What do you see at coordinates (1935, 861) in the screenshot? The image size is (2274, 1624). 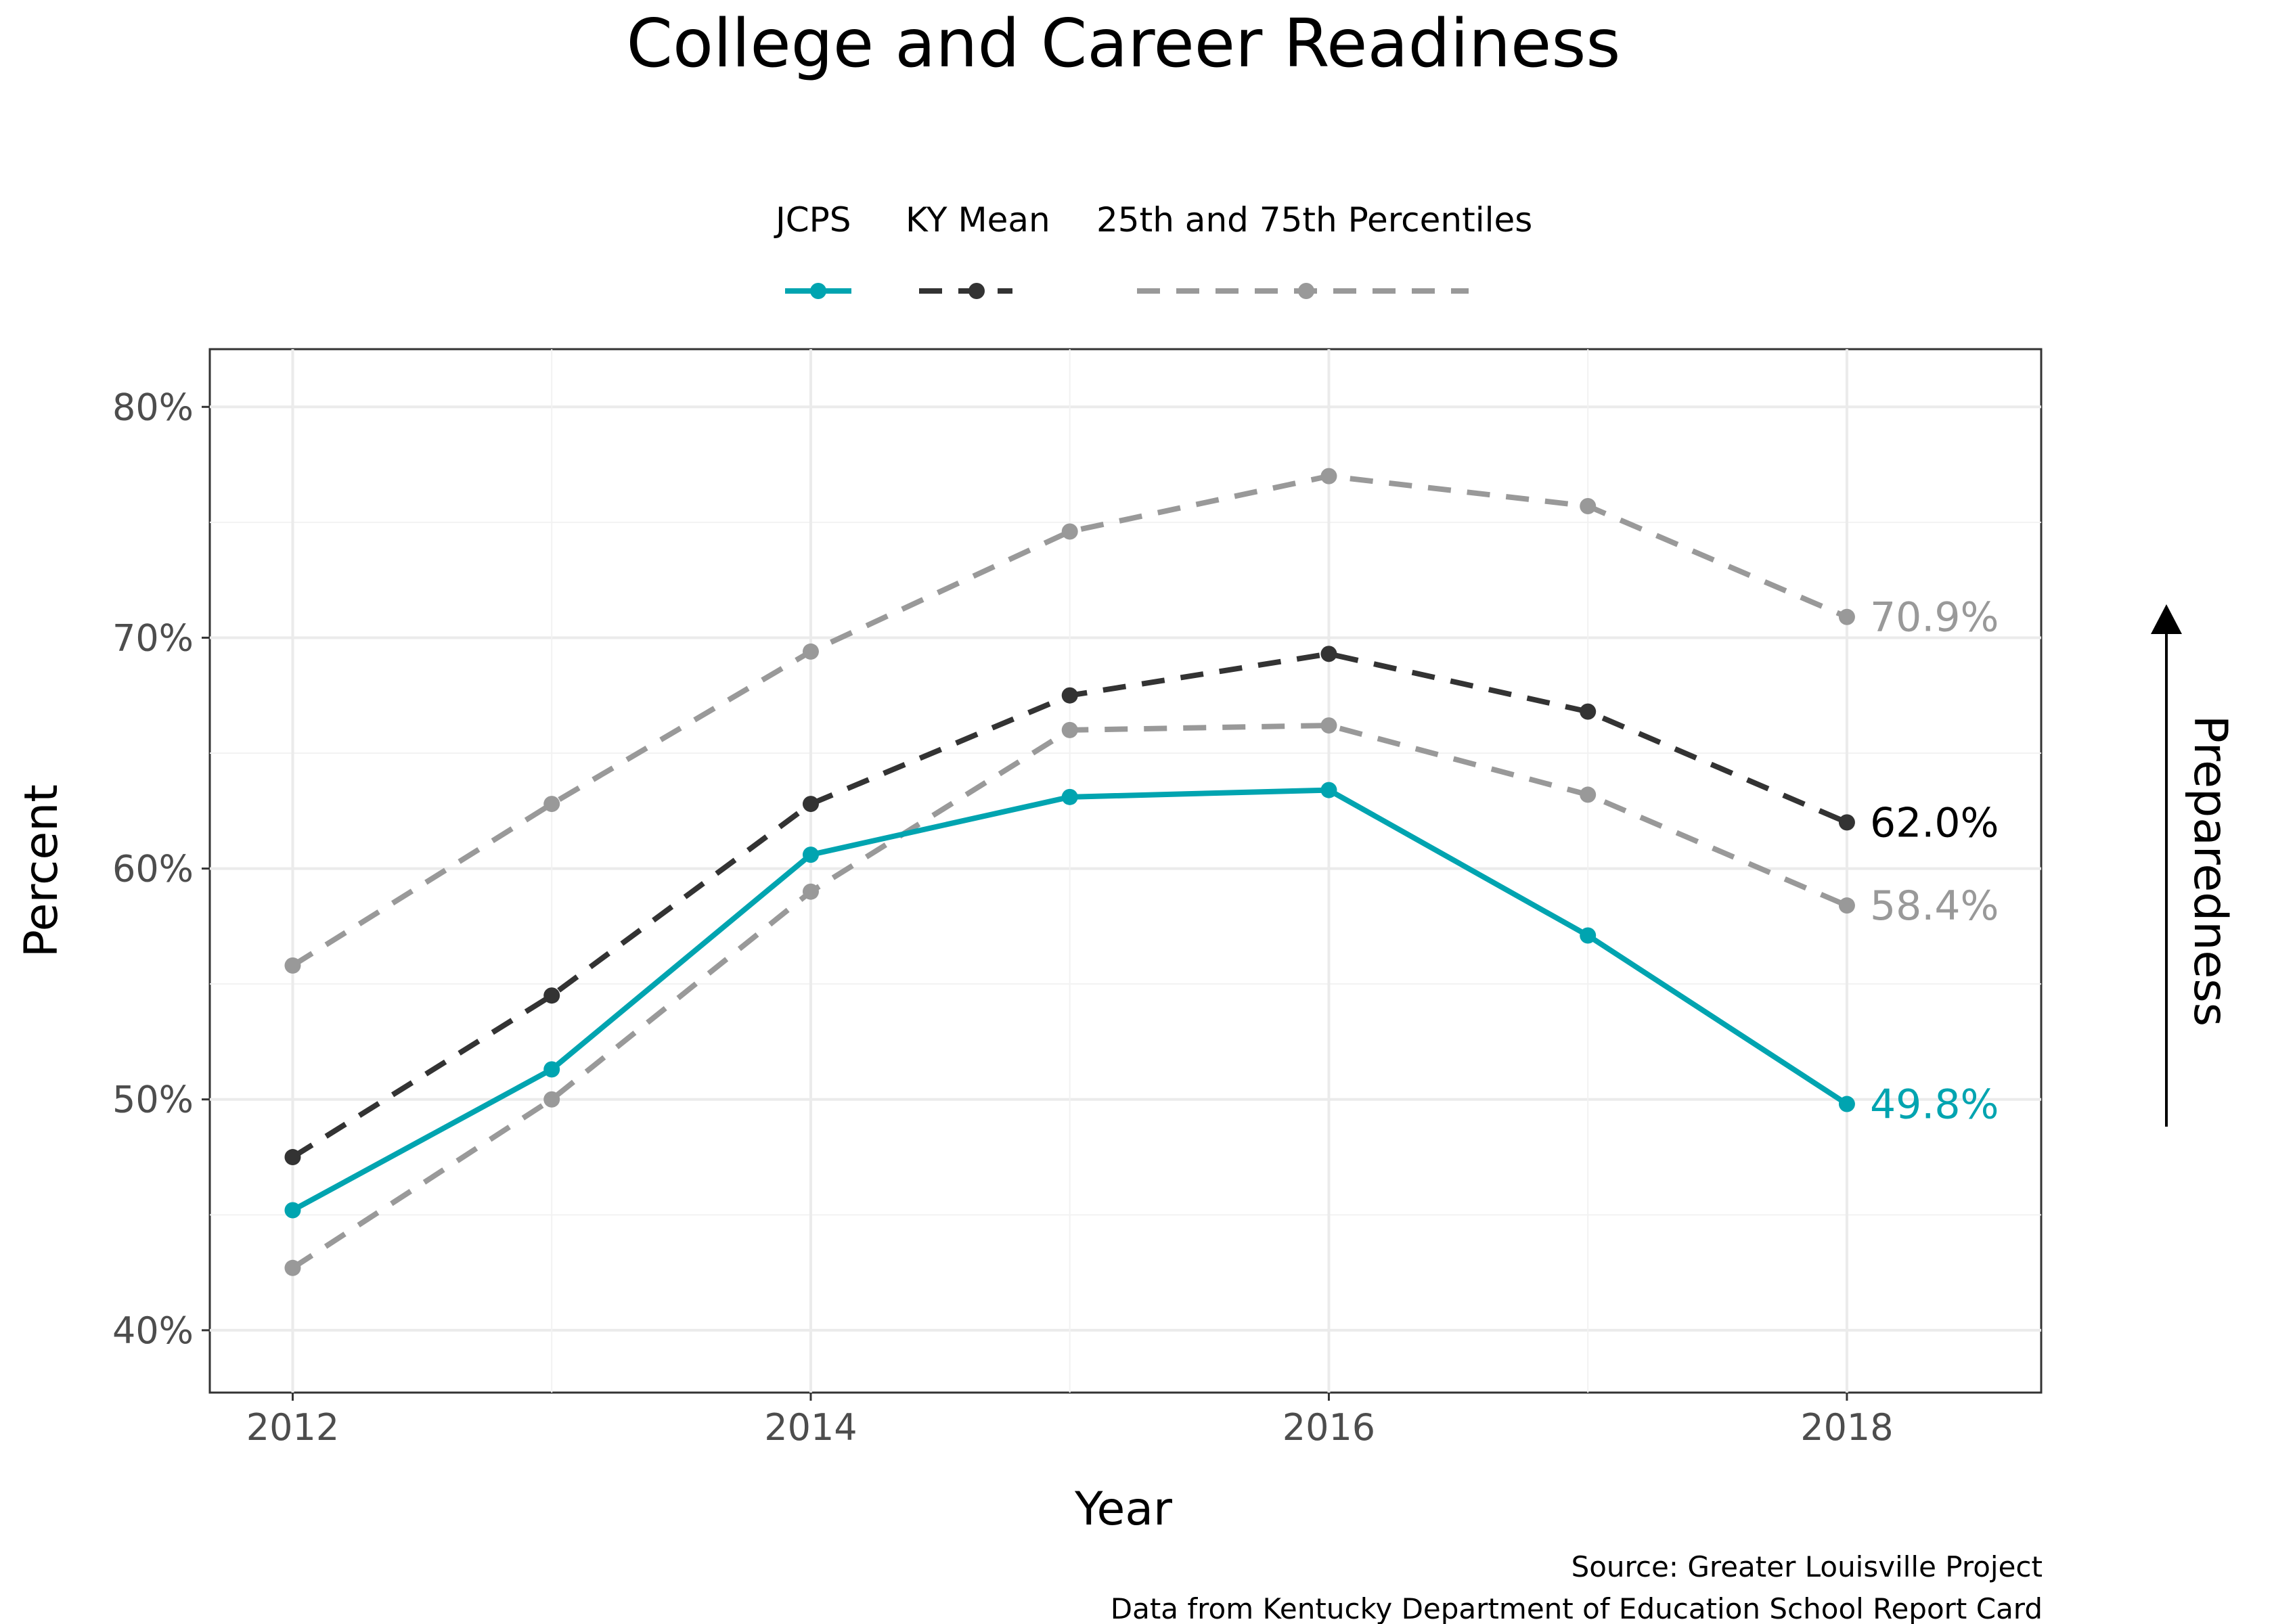 I see `end-labels: 70.9% 58.4% 62.0% 49.8%` at bounding box center [1935, 861].